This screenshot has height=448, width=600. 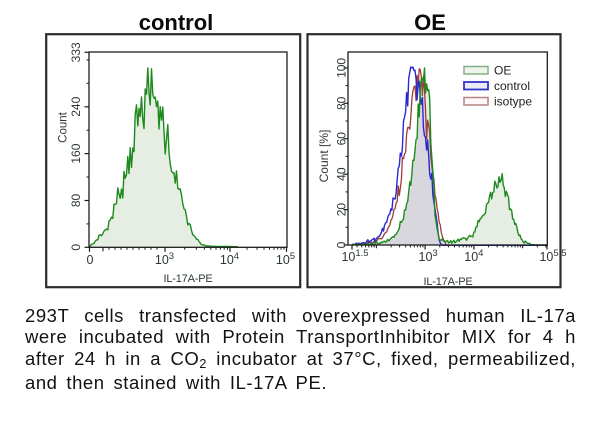 I want to click on svg-text: 240, so click(x=76, y=106).